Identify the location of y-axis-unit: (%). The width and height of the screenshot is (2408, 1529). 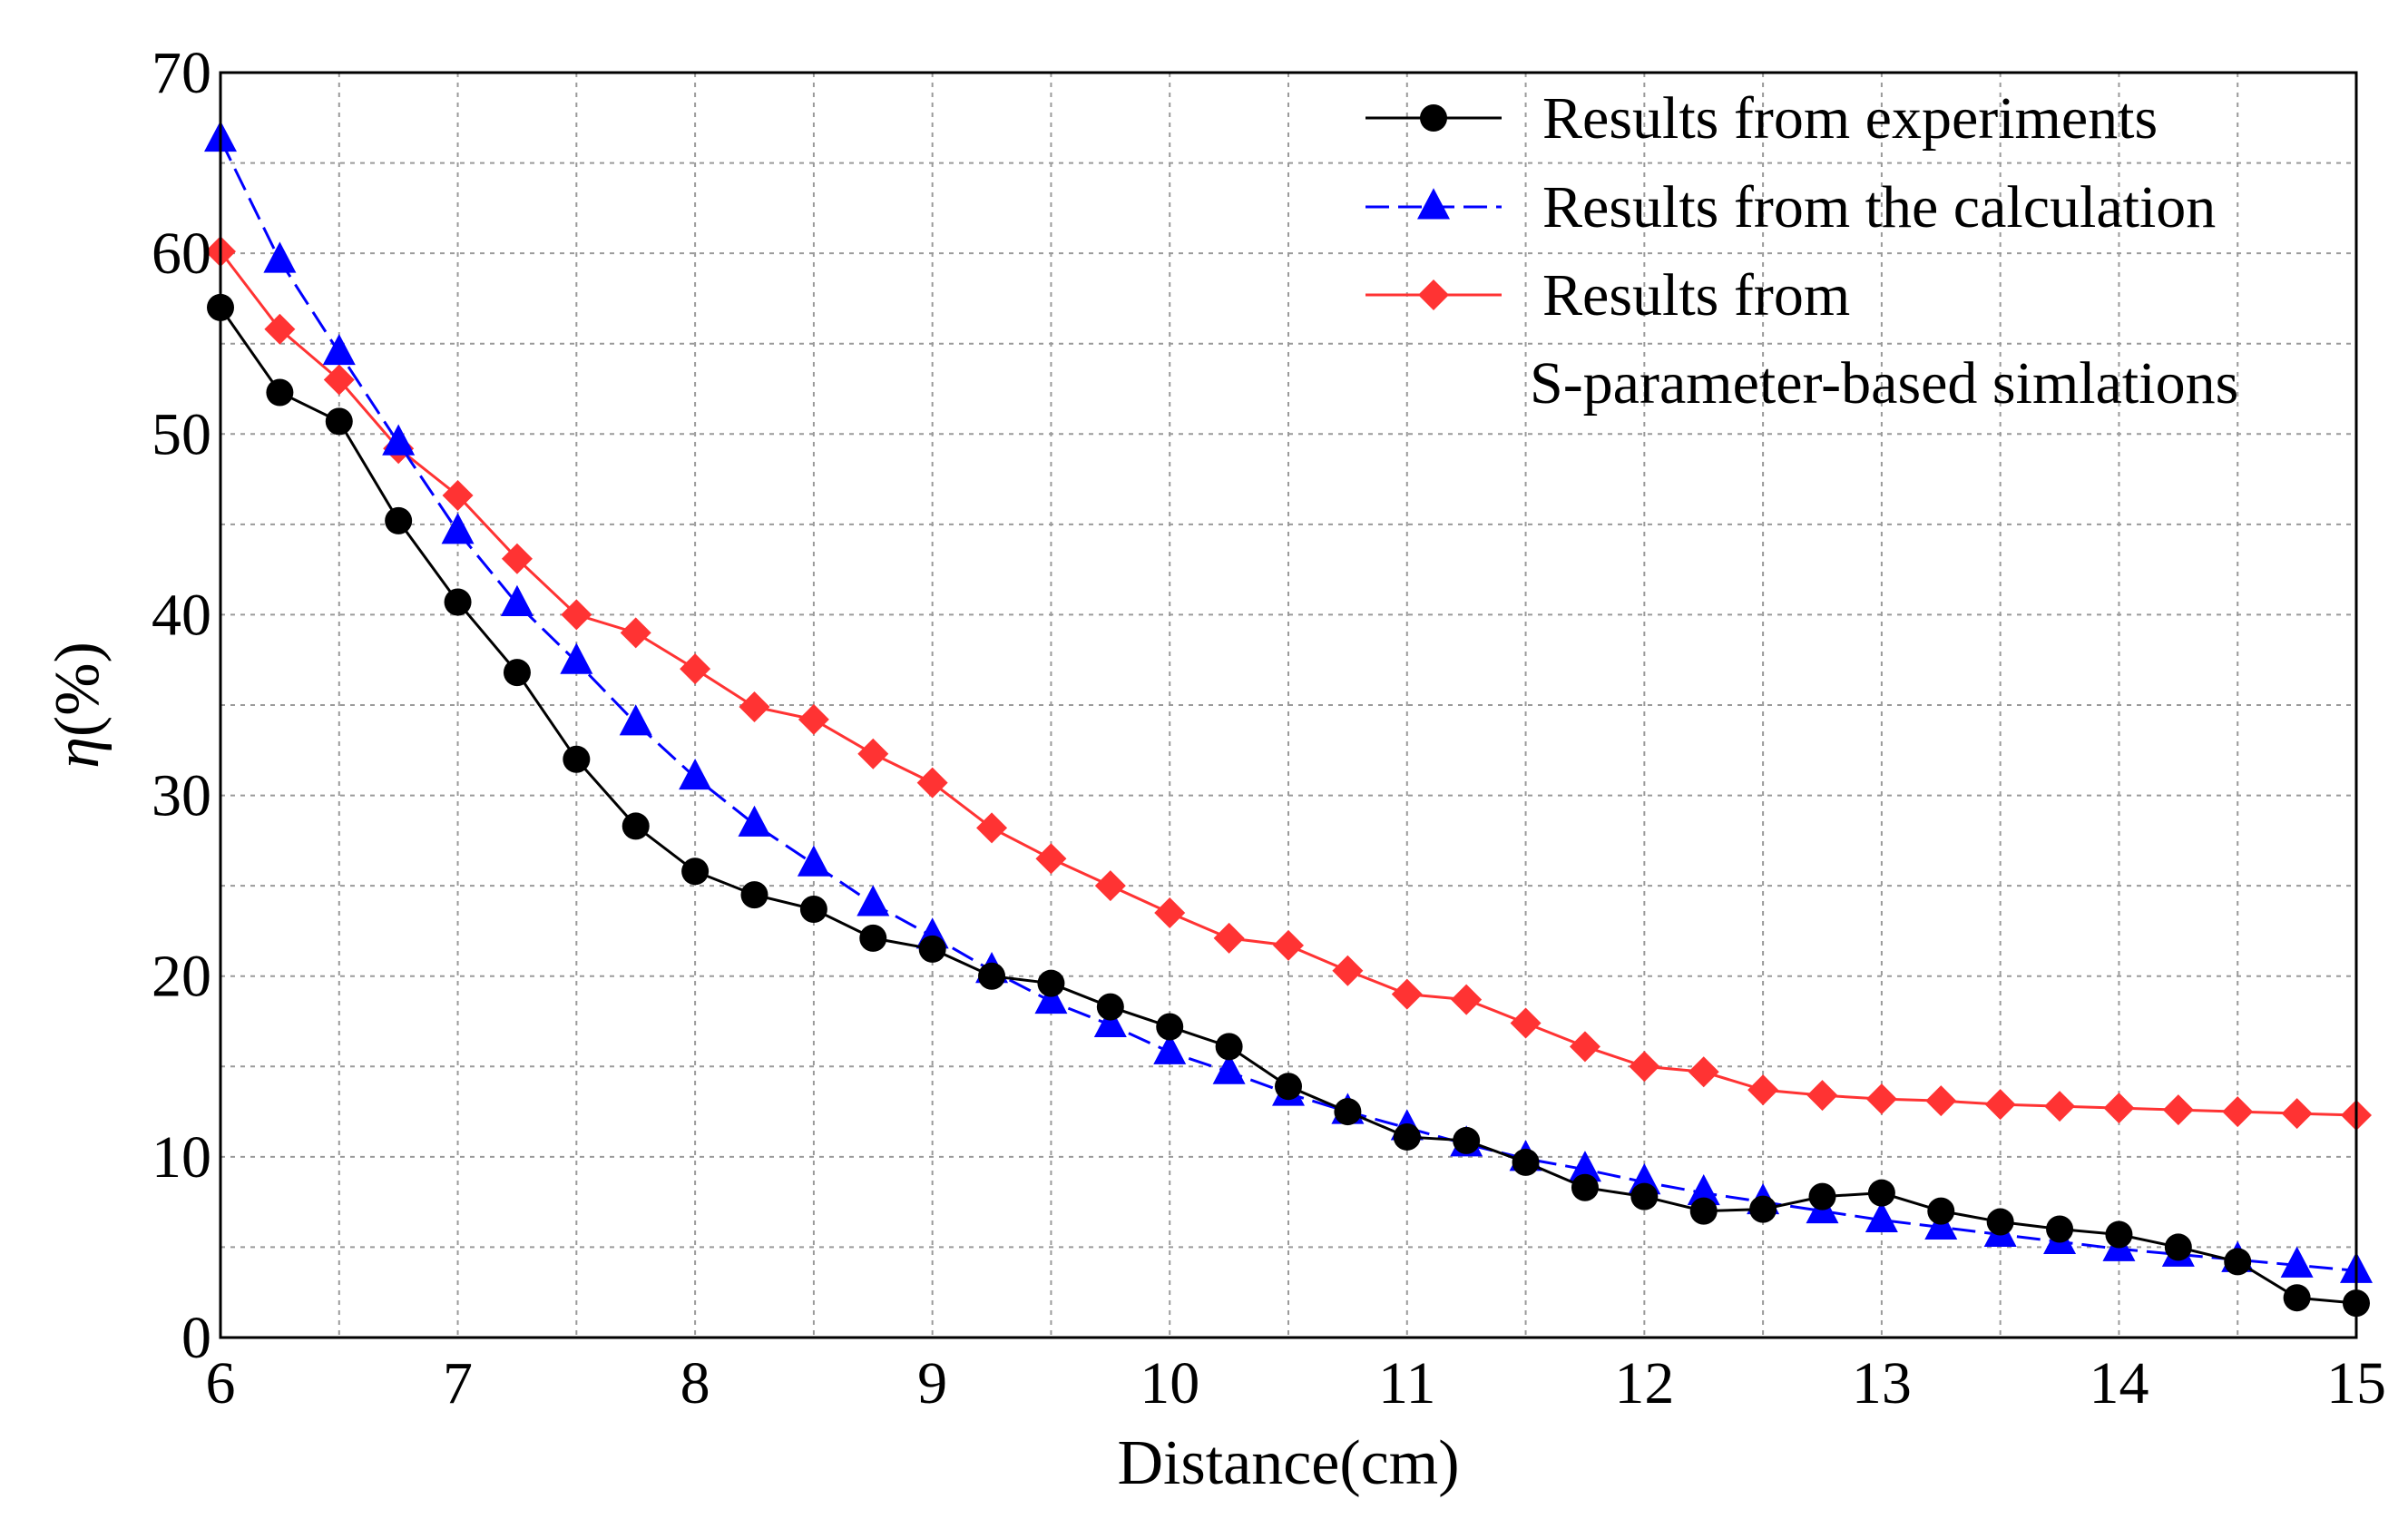
(78, 689).